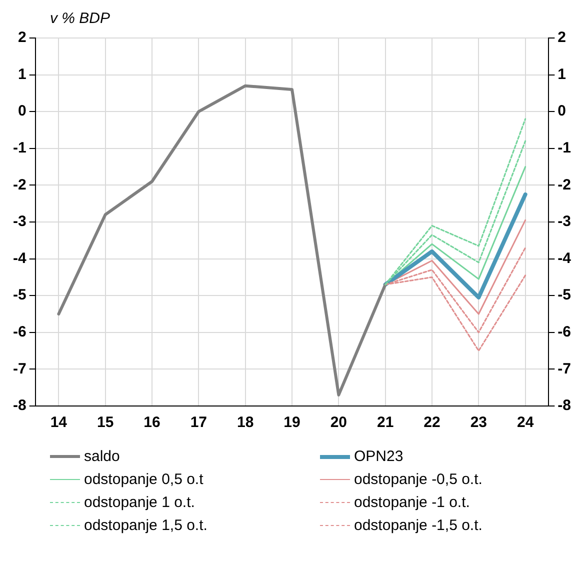 This screenshot has height=561, width=584. What do you see at coordinates (385, 423) in the screenshot?
I see `x-tick-label: 21` at bounding box center [385, 423].